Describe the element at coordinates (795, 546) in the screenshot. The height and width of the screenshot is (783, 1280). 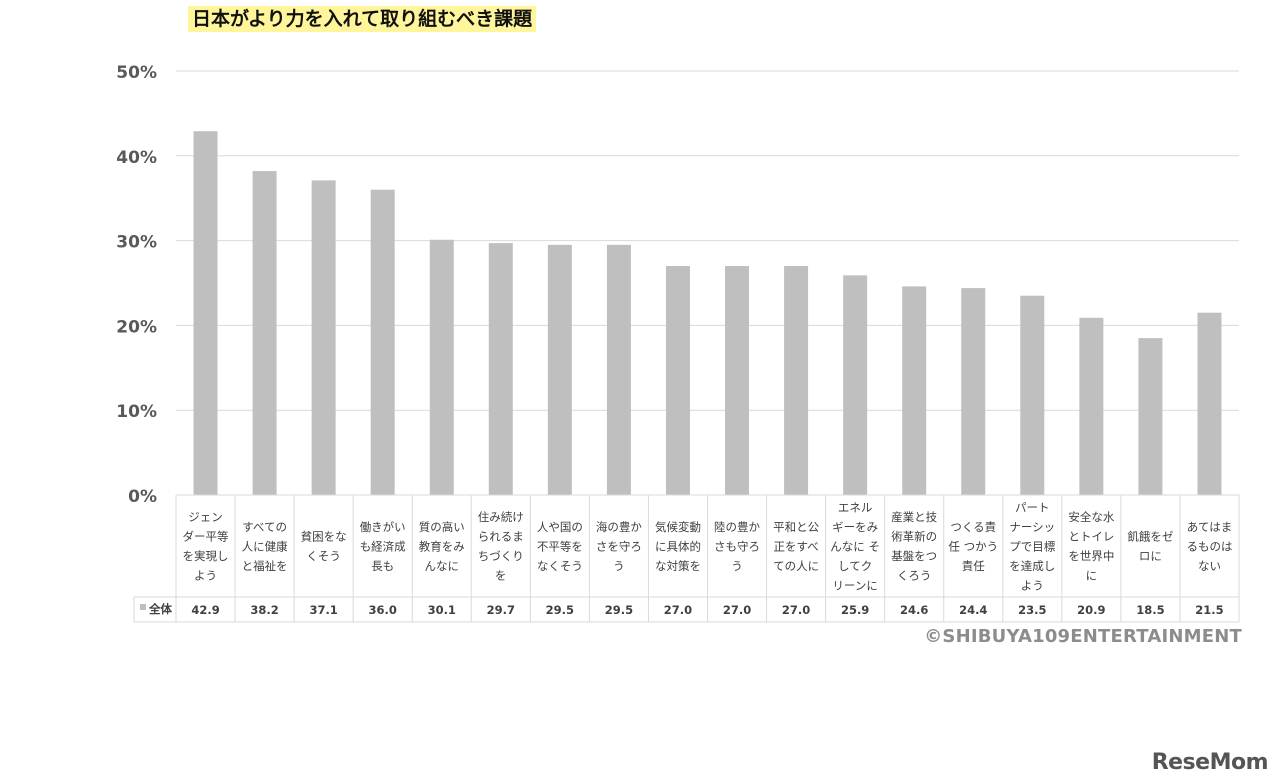
I see `category-label: 正をすべ` at that location.